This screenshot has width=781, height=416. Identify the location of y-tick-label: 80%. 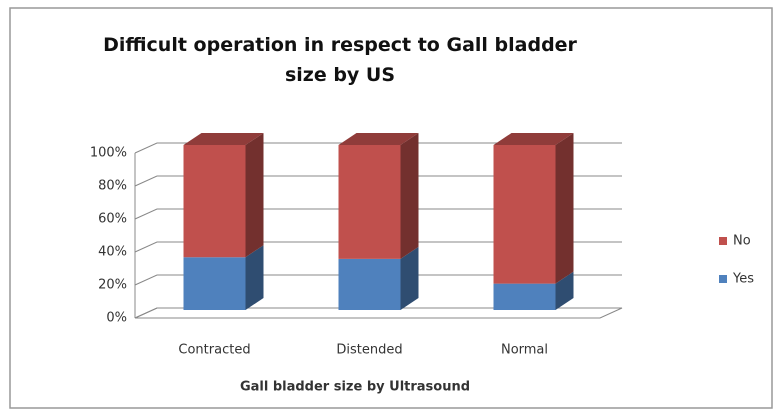
(112, 186).